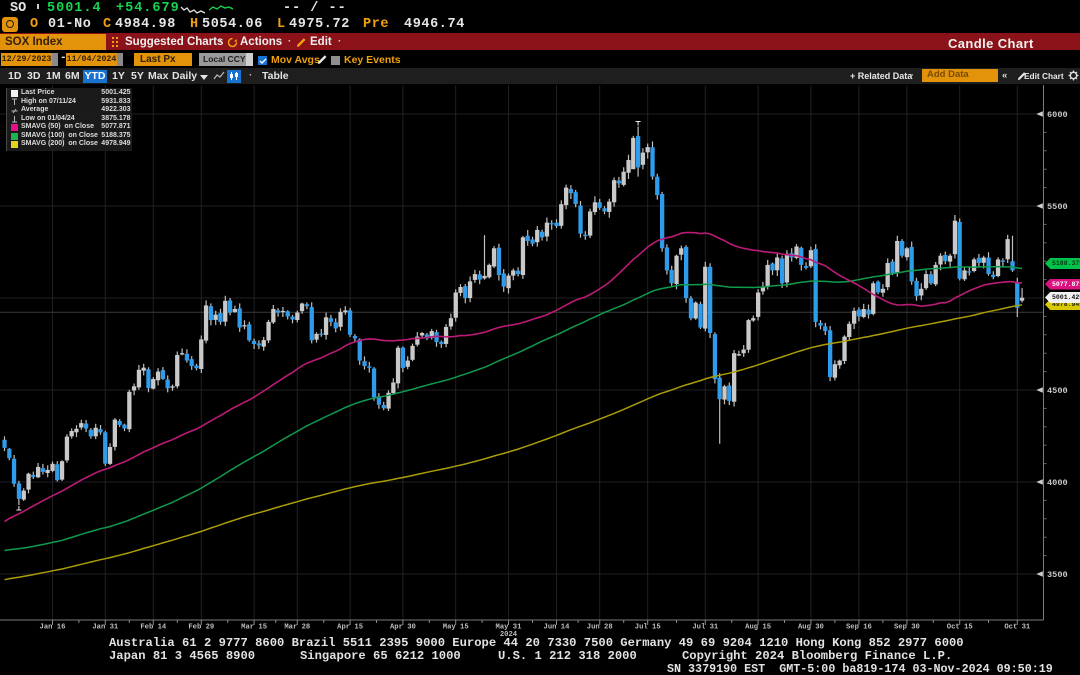 This screenshot has height=675, width=1080. What do you see at coordinates (509, 628) in the screenshot?
I see `svg-text: May 31` at bounding box center [509, 628].